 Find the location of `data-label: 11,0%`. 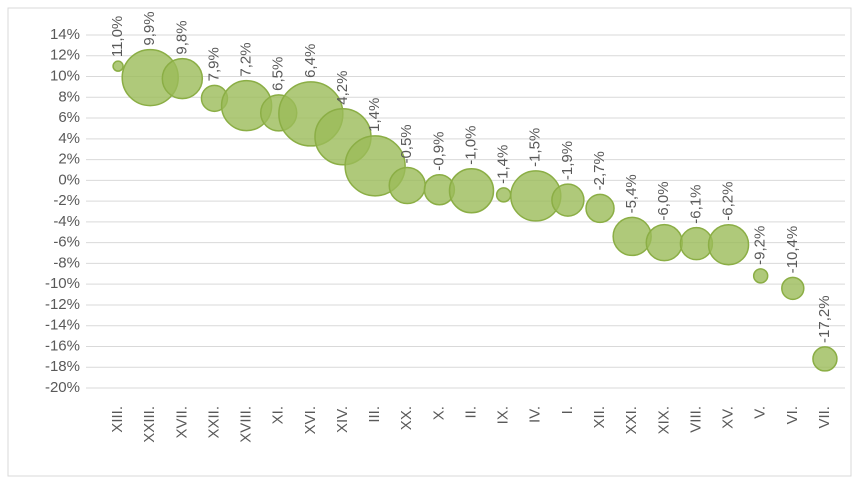

data-label: 11,0% is located at coordinates (117, 36).